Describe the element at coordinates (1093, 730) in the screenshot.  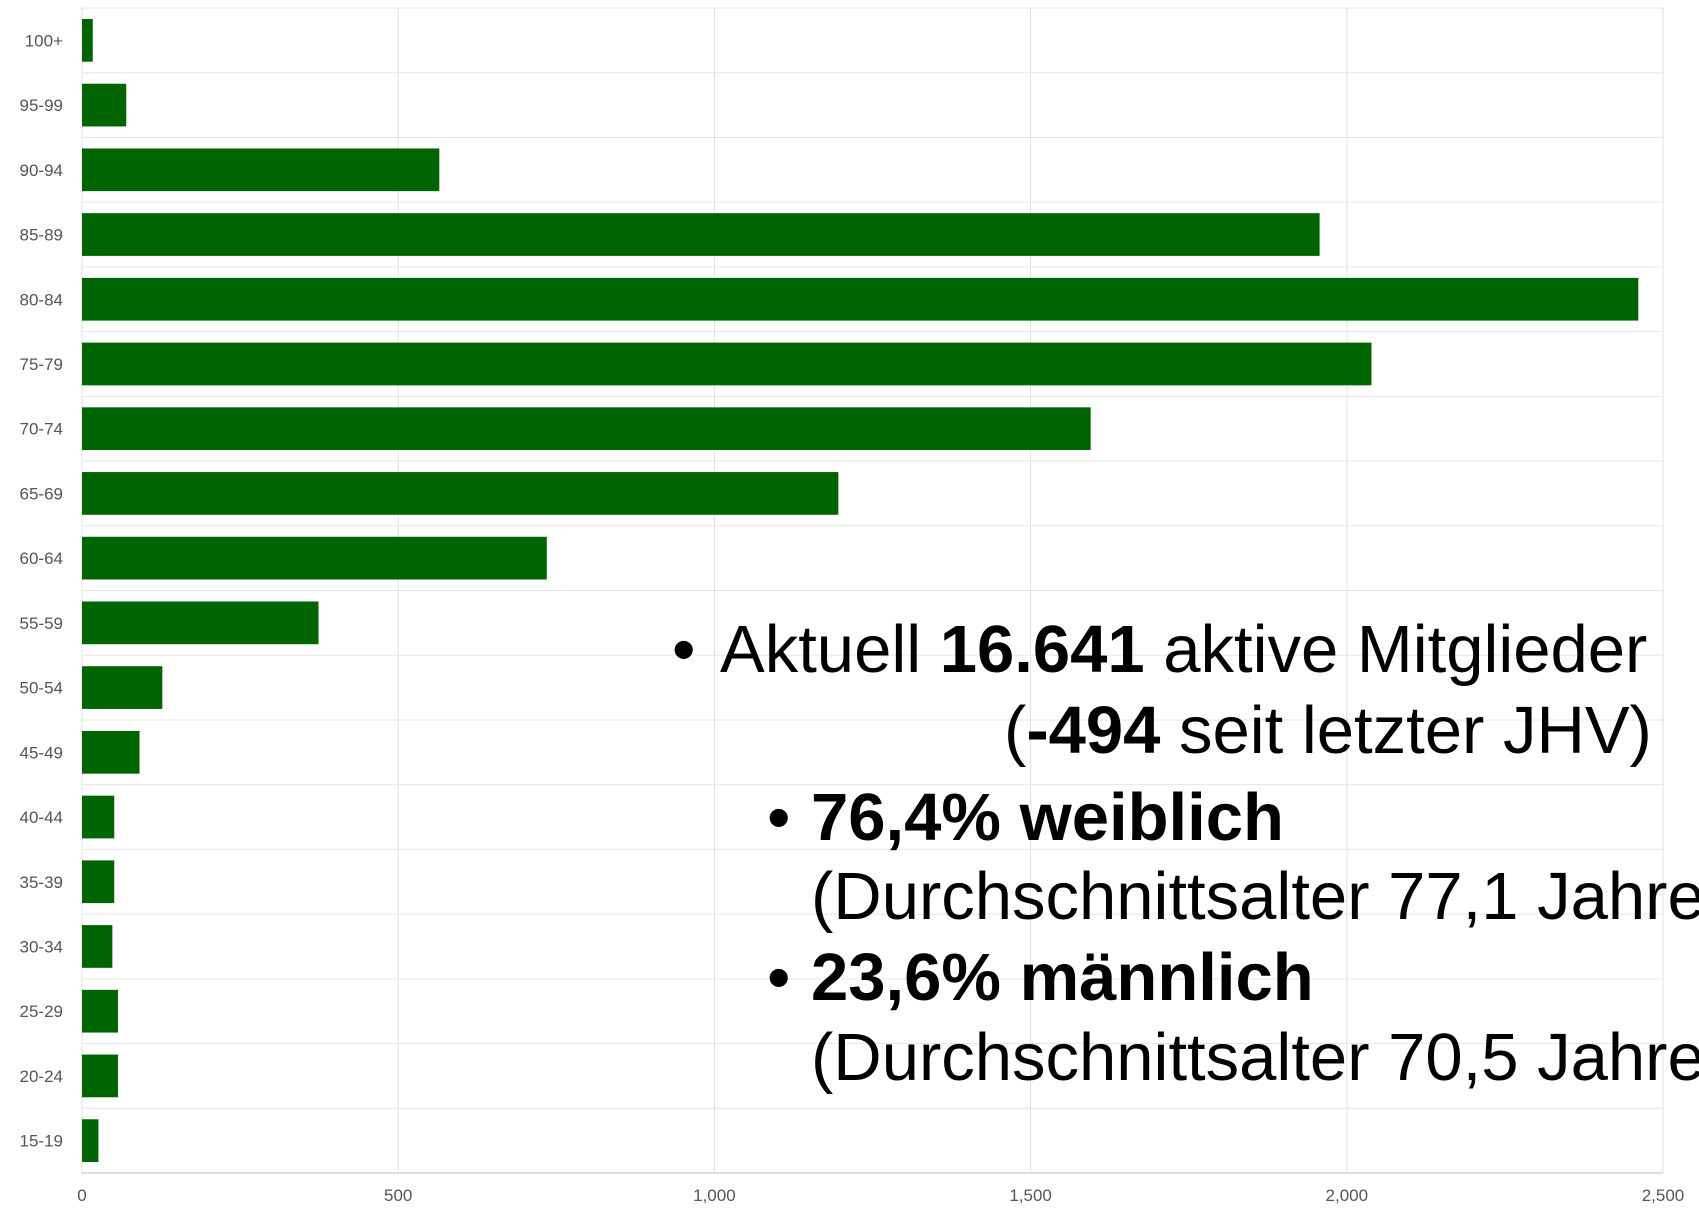
I see `overlay-segment: -494` at that location.